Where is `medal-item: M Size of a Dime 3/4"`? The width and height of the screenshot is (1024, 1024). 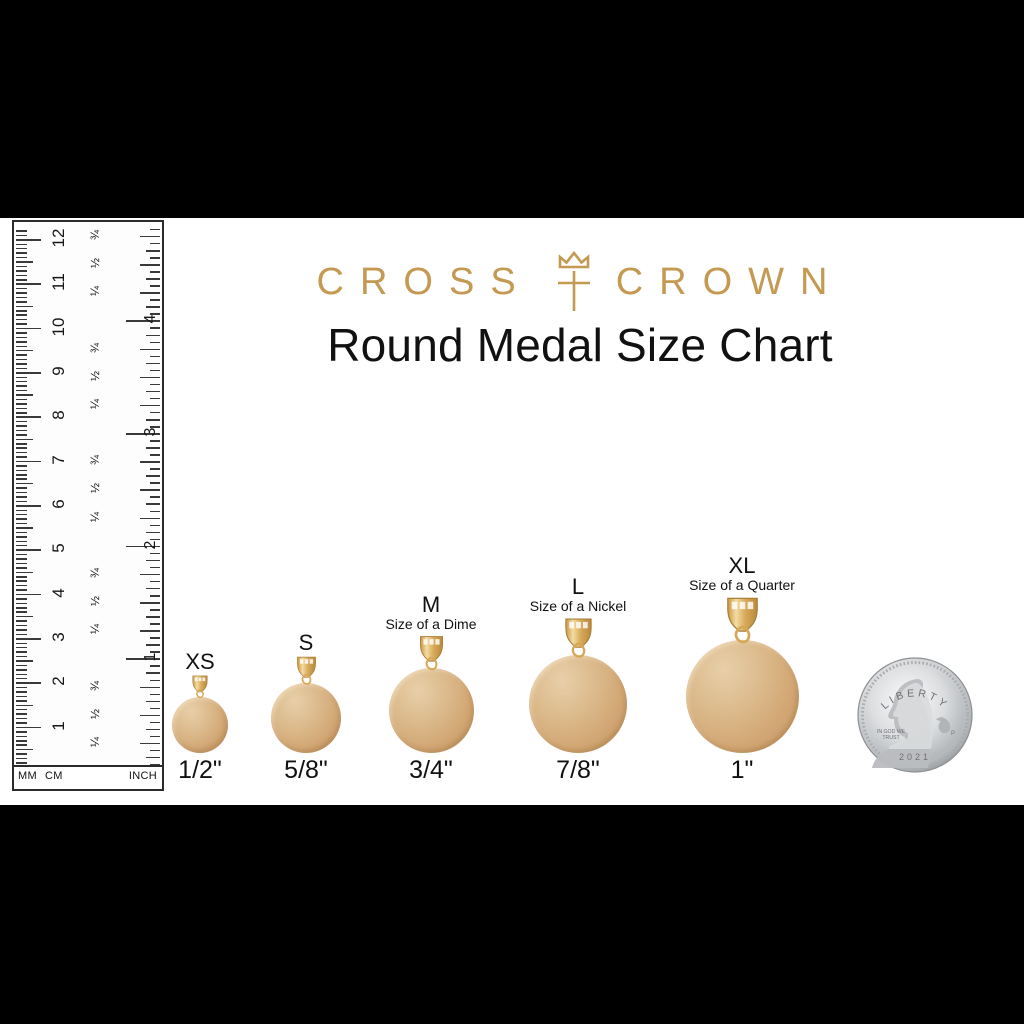 medal-item: M Size of a Dime 3/4" is located at coordinates (431, 687).